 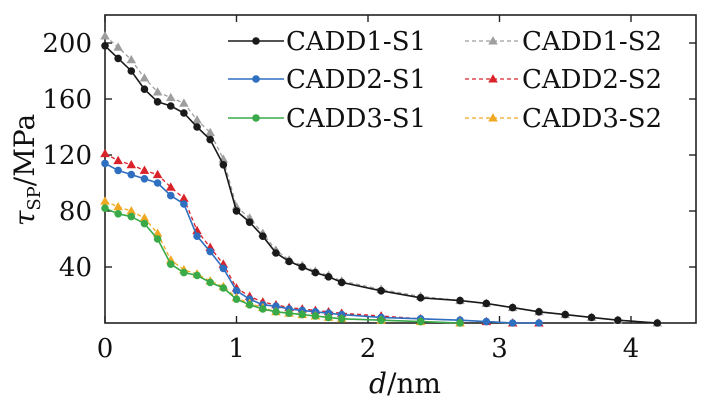 I want to click on x-tick-label: 0, so click(x=105, y=349).